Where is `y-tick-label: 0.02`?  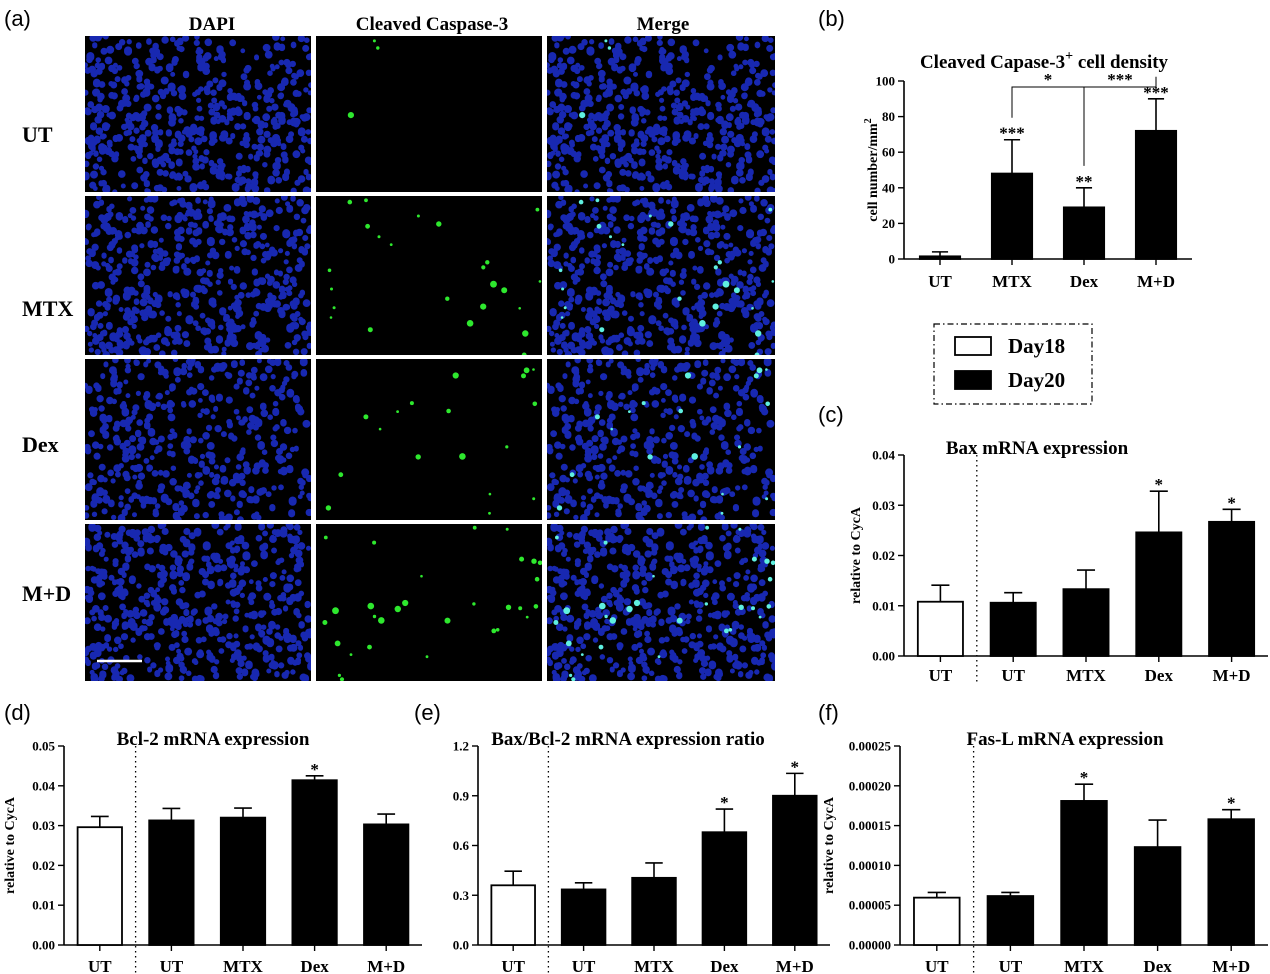 y-tick-label: 0.02 is located at coordinates (883, 555).